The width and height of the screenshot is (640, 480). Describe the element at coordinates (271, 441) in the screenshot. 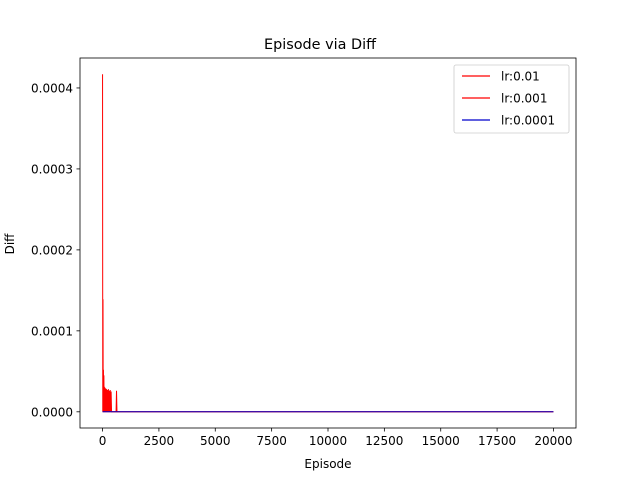

I see `x-tick-label: 7500` at that location.